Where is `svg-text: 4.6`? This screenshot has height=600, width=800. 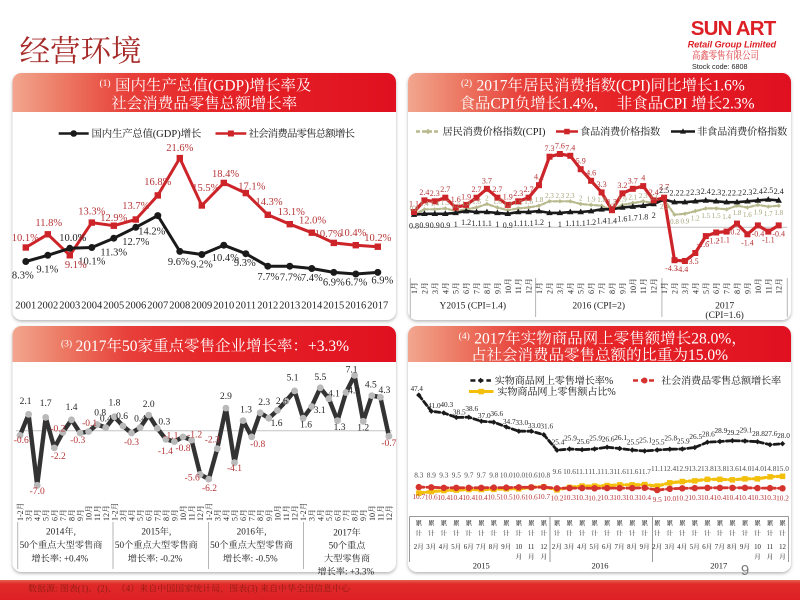 svg-text: 4.6 is located at coordinates (591, 172).